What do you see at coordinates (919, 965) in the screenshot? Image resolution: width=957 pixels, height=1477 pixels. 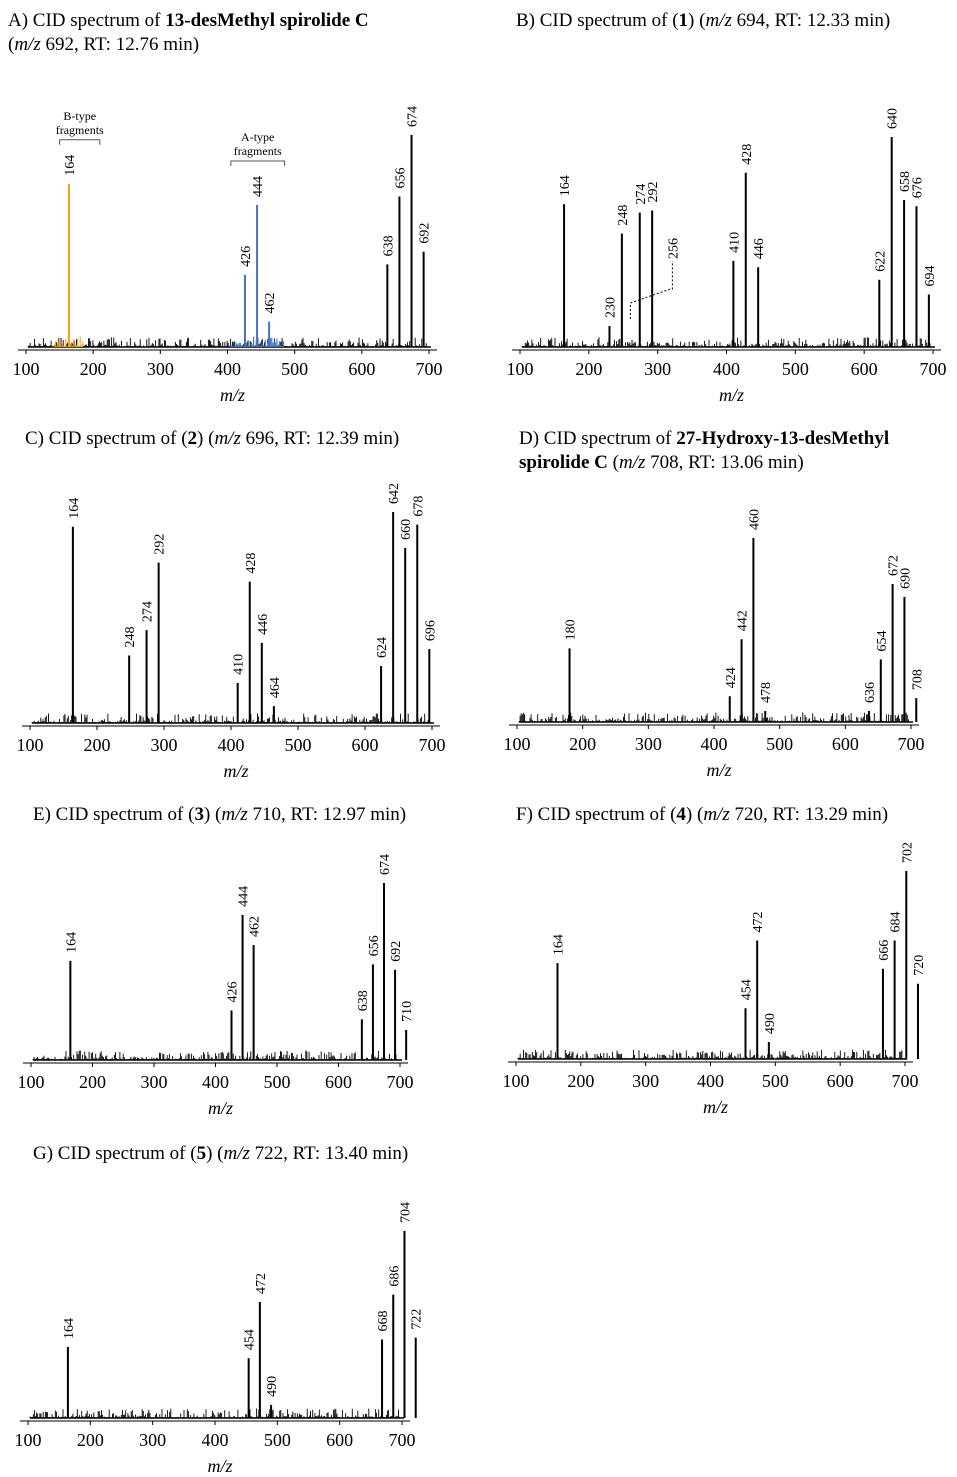 I see `peak-label-720: 720` at bounding box center [919, 965].